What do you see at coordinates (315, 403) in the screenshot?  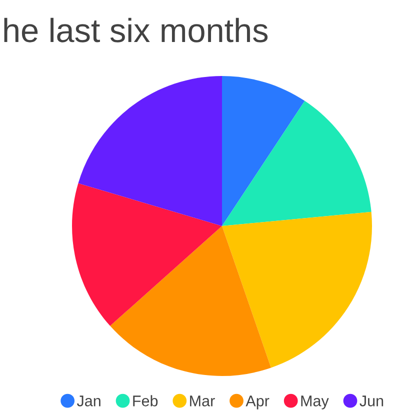 I see `legend-label: May` at bounding box center [315, 403].